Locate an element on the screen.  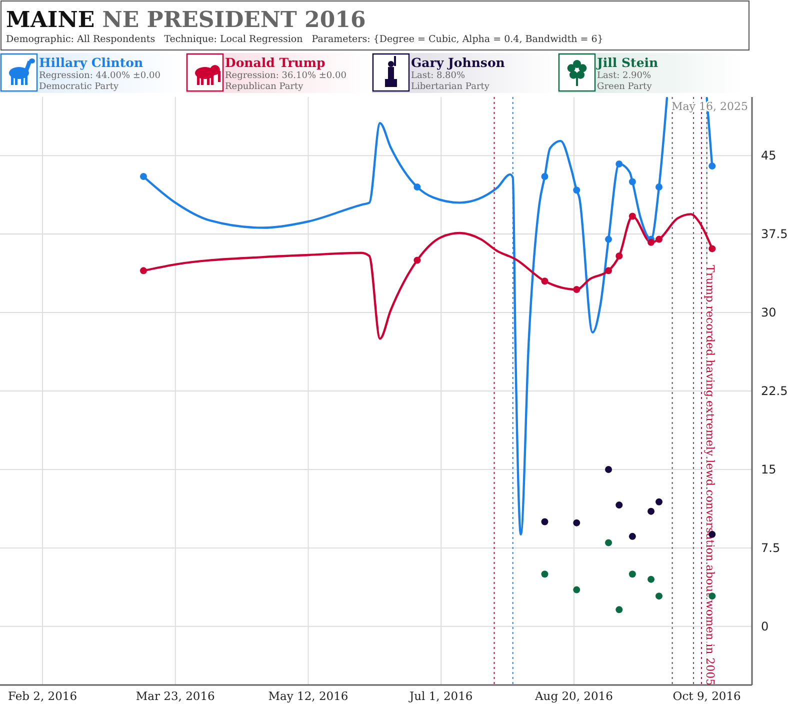
y-tick-label: 7.5 is located at coordinates (770, 547).